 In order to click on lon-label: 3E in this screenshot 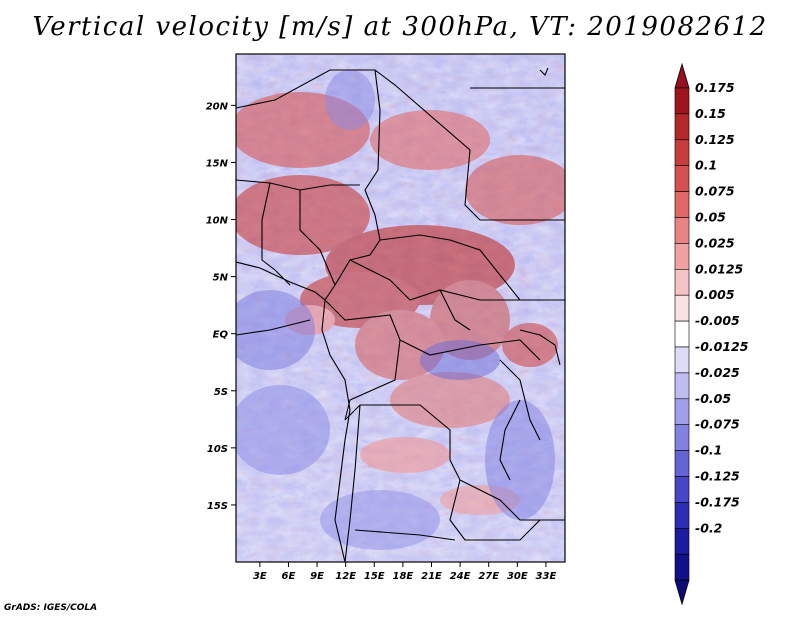, I will do `click(260, 576)`.